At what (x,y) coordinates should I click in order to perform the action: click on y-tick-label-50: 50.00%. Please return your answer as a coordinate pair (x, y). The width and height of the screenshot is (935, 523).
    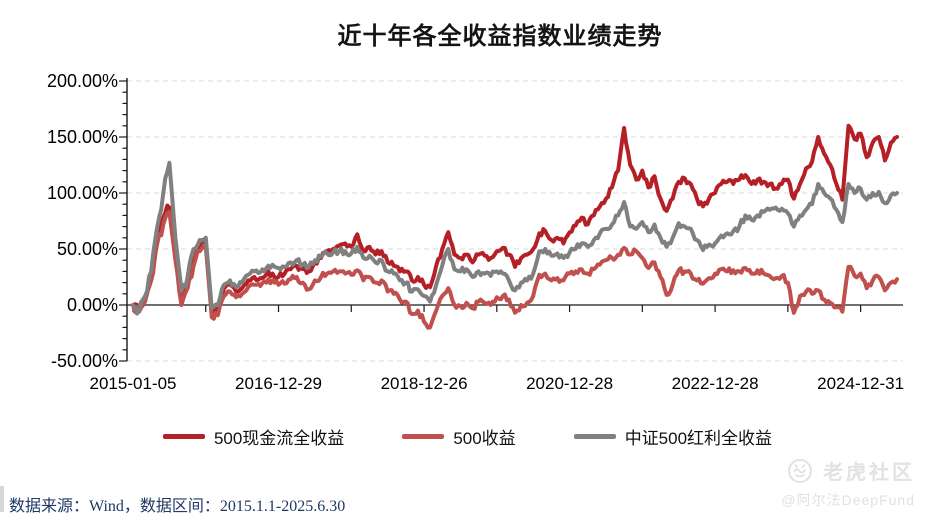
    Looking at the image, I should click on (87, 249).